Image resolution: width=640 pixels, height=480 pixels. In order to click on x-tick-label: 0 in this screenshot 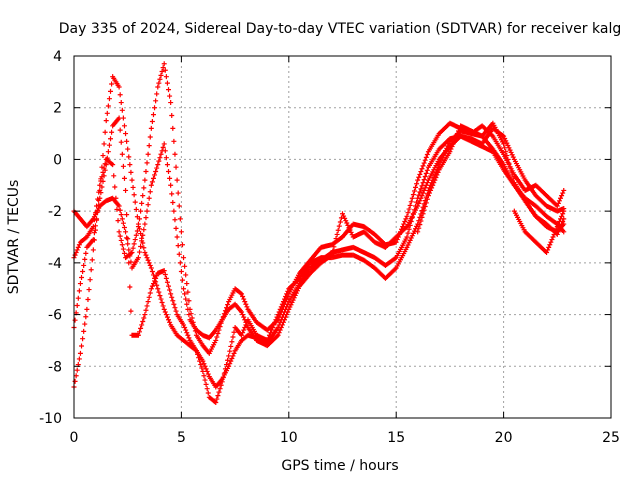, I will do `click(74, 438)`.